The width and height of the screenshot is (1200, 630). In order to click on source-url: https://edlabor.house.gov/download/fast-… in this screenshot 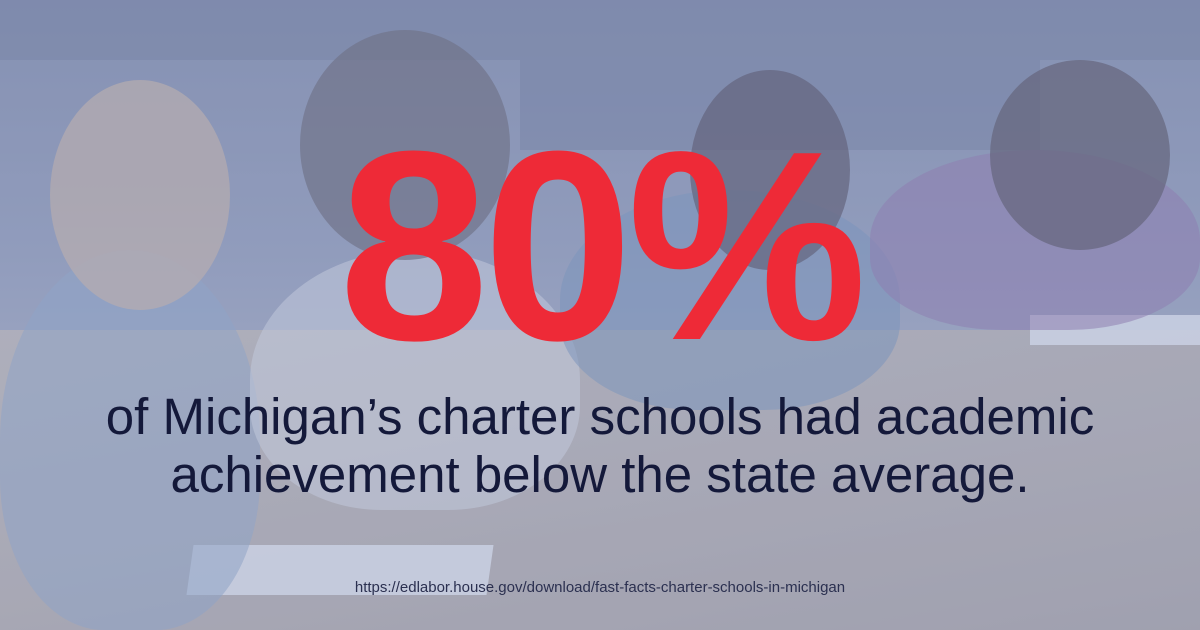, I will do `click(600, 587)`.